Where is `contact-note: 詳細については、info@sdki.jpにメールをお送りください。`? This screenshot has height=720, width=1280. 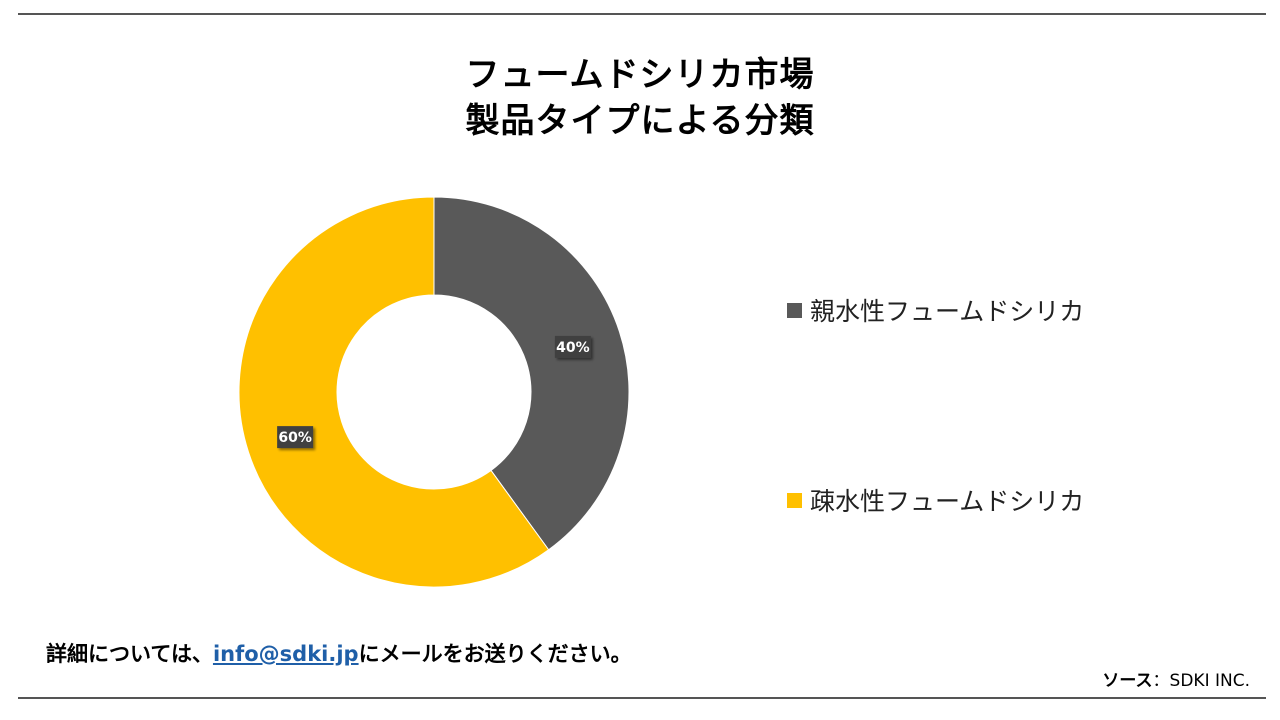
contact-note: 詳細については、info@sdki.jpにメールをお送りください。 is located at coordinates (339, 653).